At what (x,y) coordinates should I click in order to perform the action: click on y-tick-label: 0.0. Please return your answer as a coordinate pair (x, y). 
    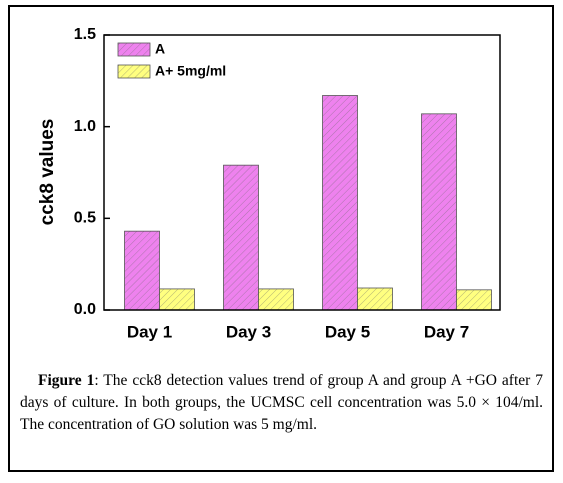
    Looking at the image, I should click on (85, 309).